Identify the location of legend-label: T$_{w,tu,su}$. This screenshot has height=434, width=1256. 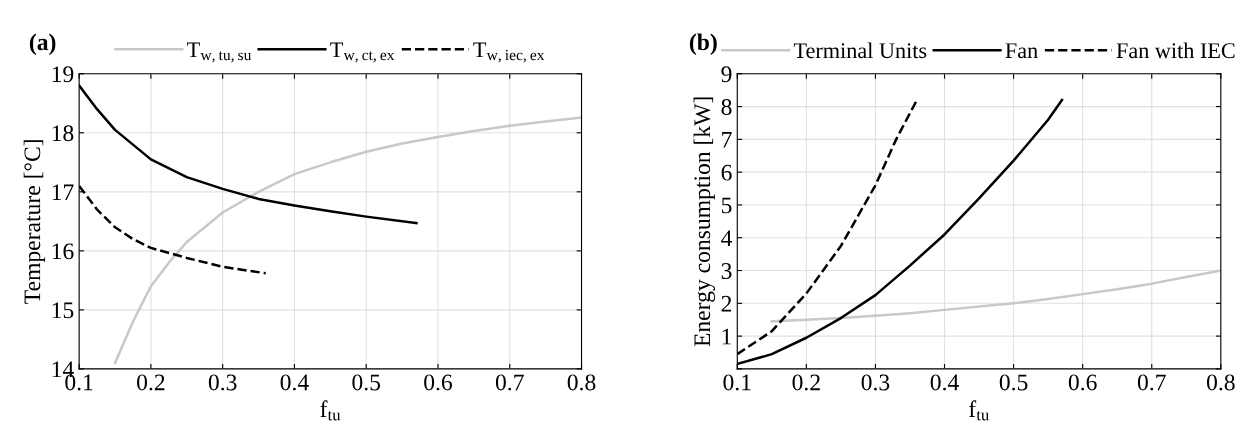
(219, 52).